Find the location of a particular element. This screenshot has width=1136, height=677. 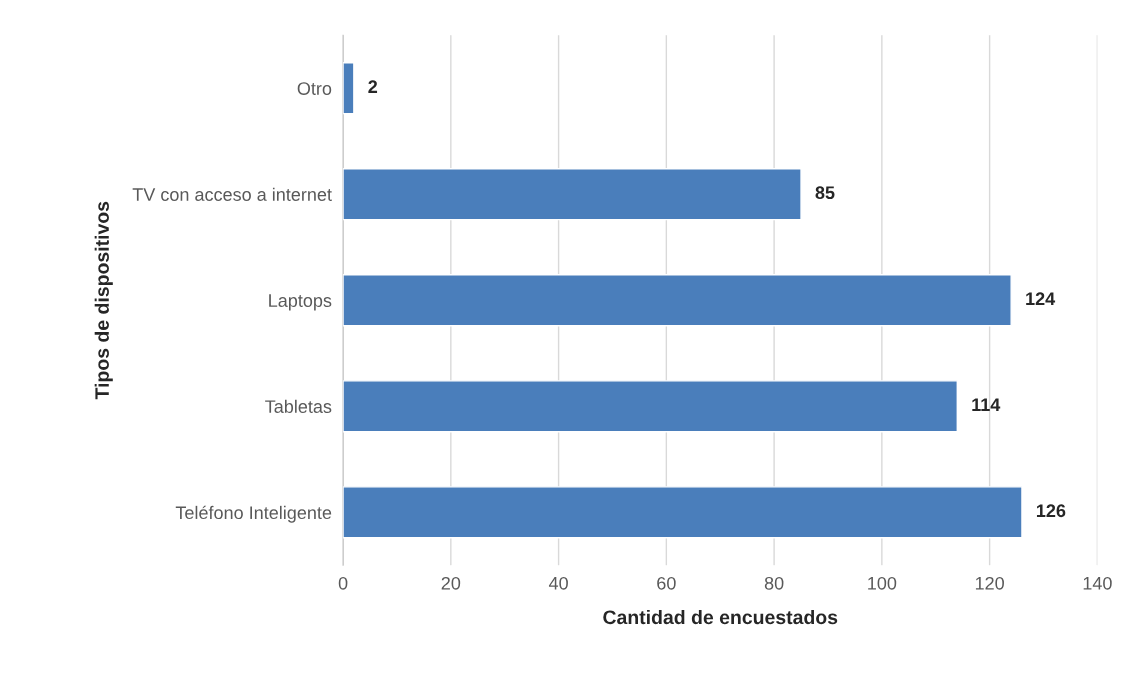

x-tick-label: 0 is located at coordinates (343, 583).